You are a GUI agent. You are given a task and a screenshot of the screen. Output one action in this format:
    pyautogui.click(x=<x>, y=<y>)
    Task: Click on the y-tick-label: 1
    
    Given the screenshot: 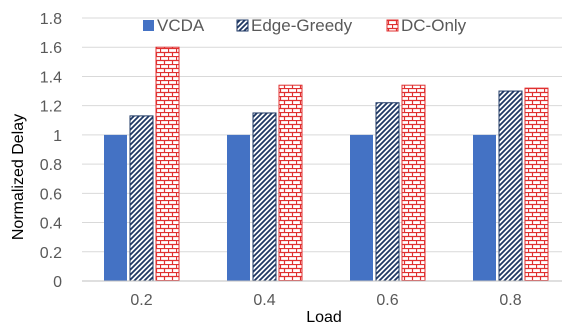 What is the action you would take?
    pyautogui.click(x=57, y=136)
    